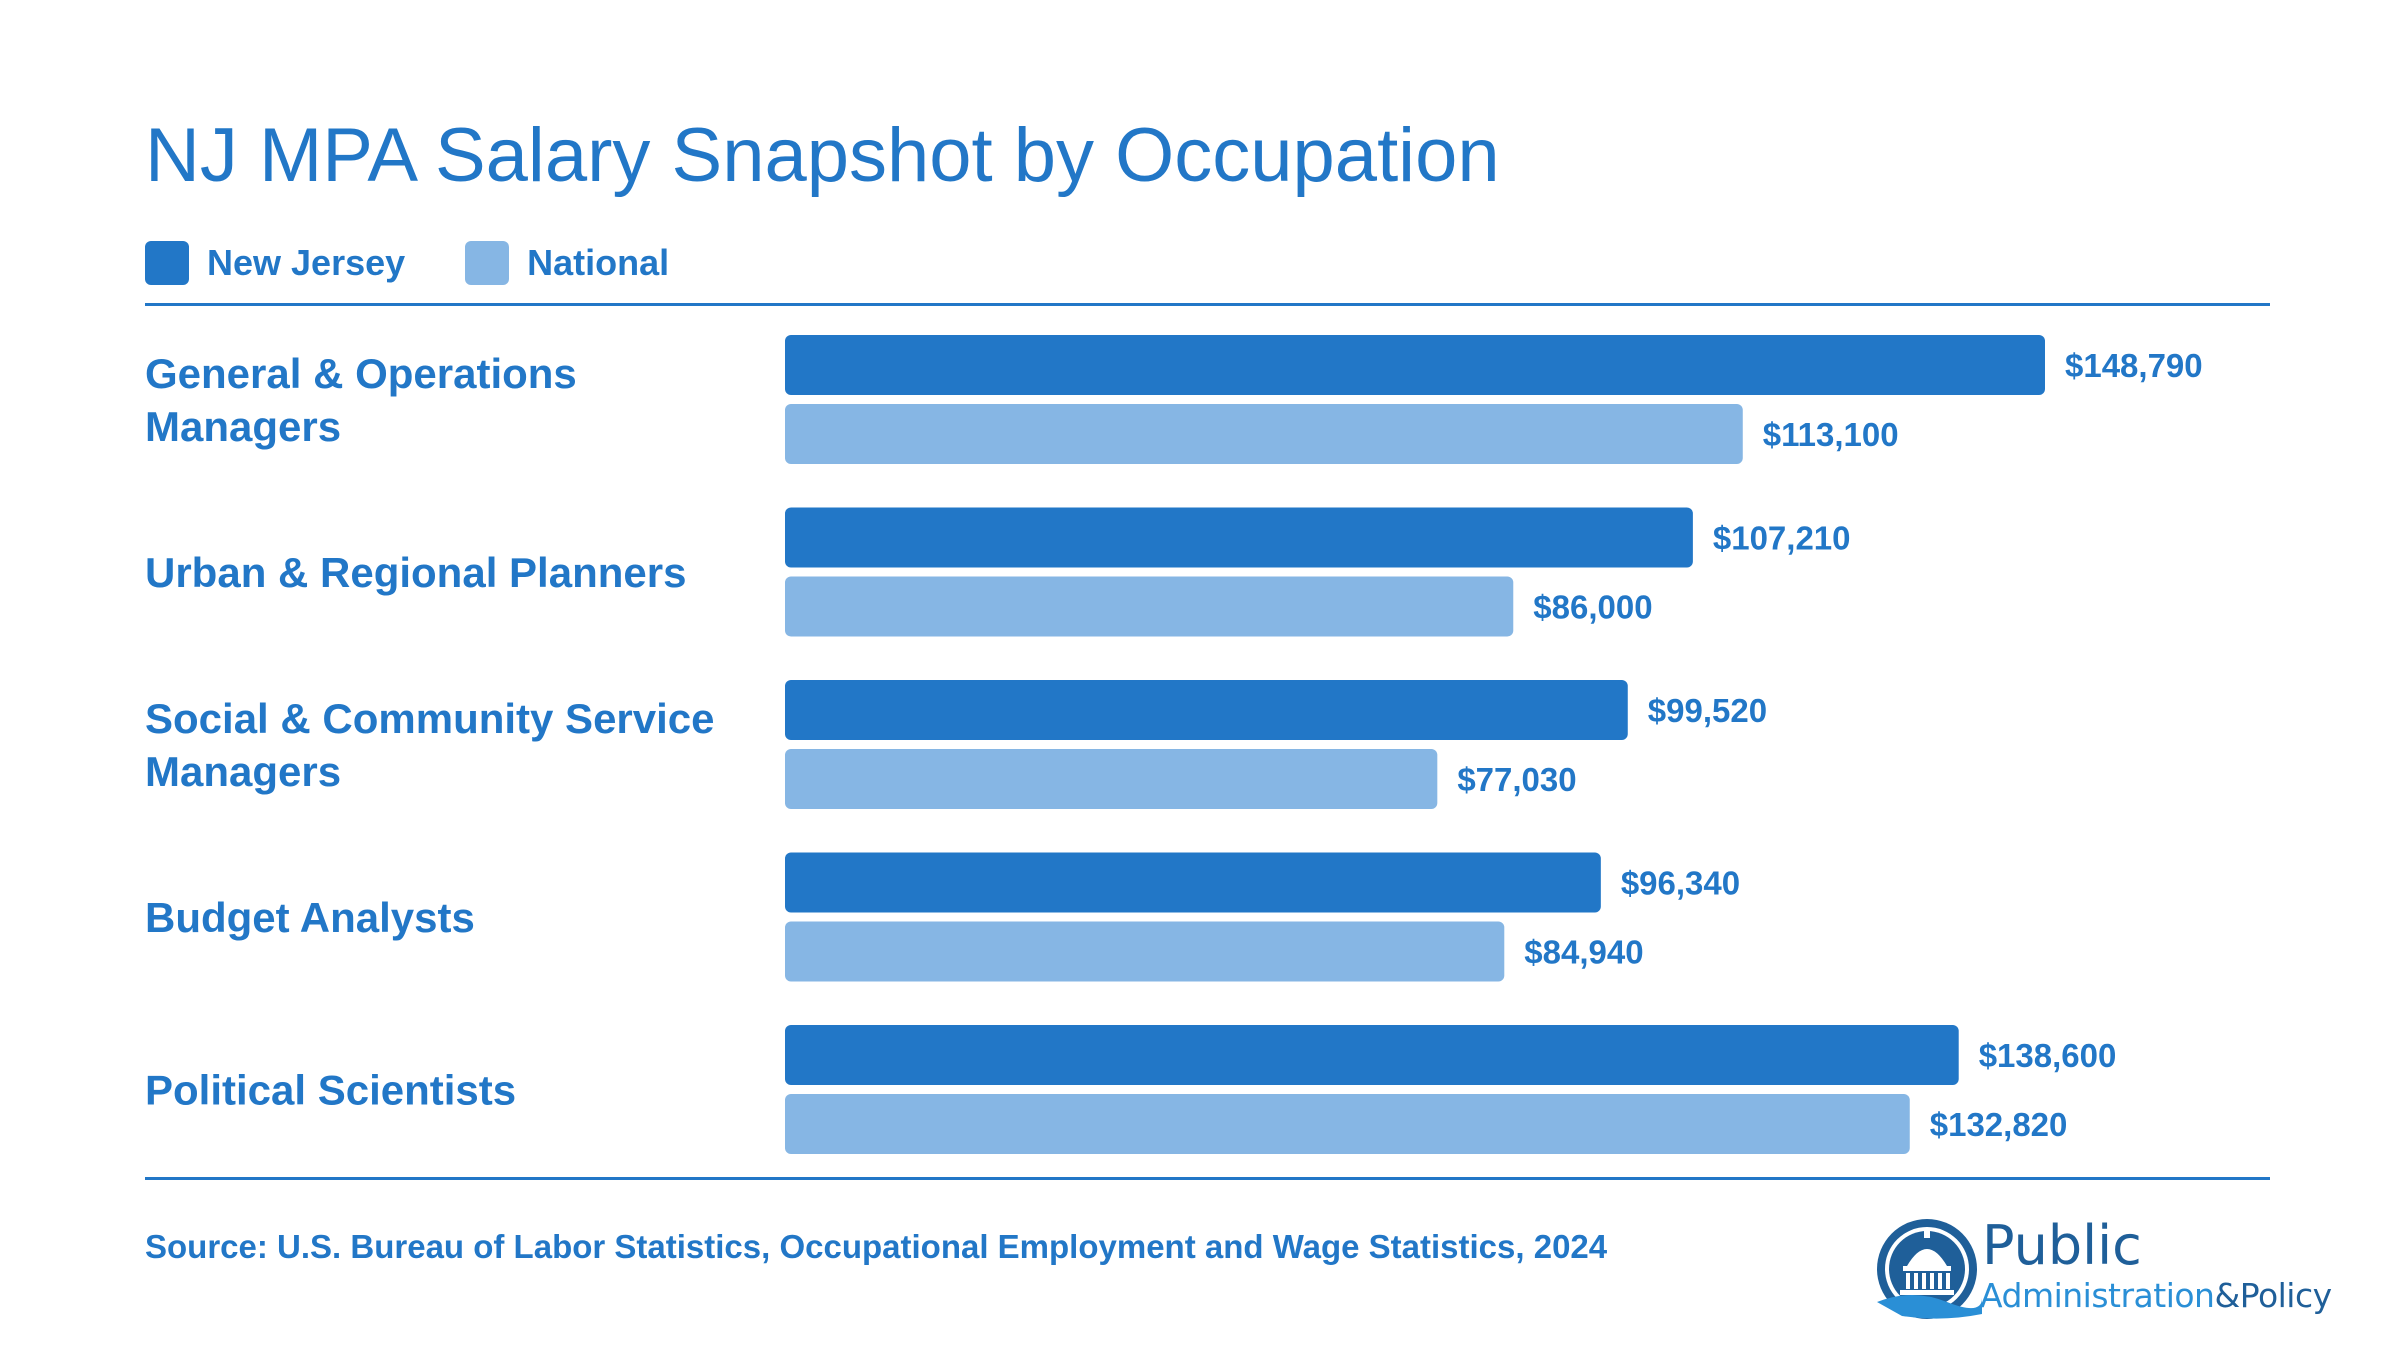  I want to click on bar-new-jersey-social-and-community-service-managers, so click(1206, 710).